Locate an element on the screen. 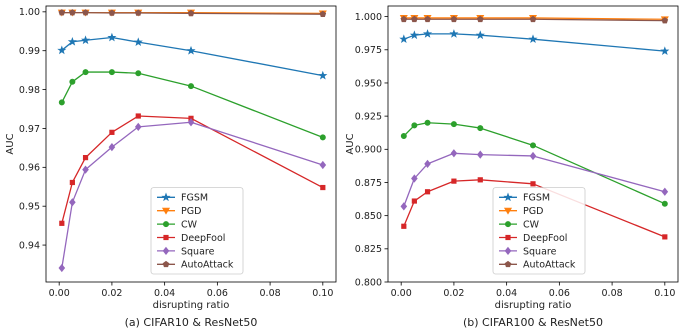 The width and height of the screenshot is (688, 335). y-tick-label-b-7: 0.975 is located at coordinates (368, 50).